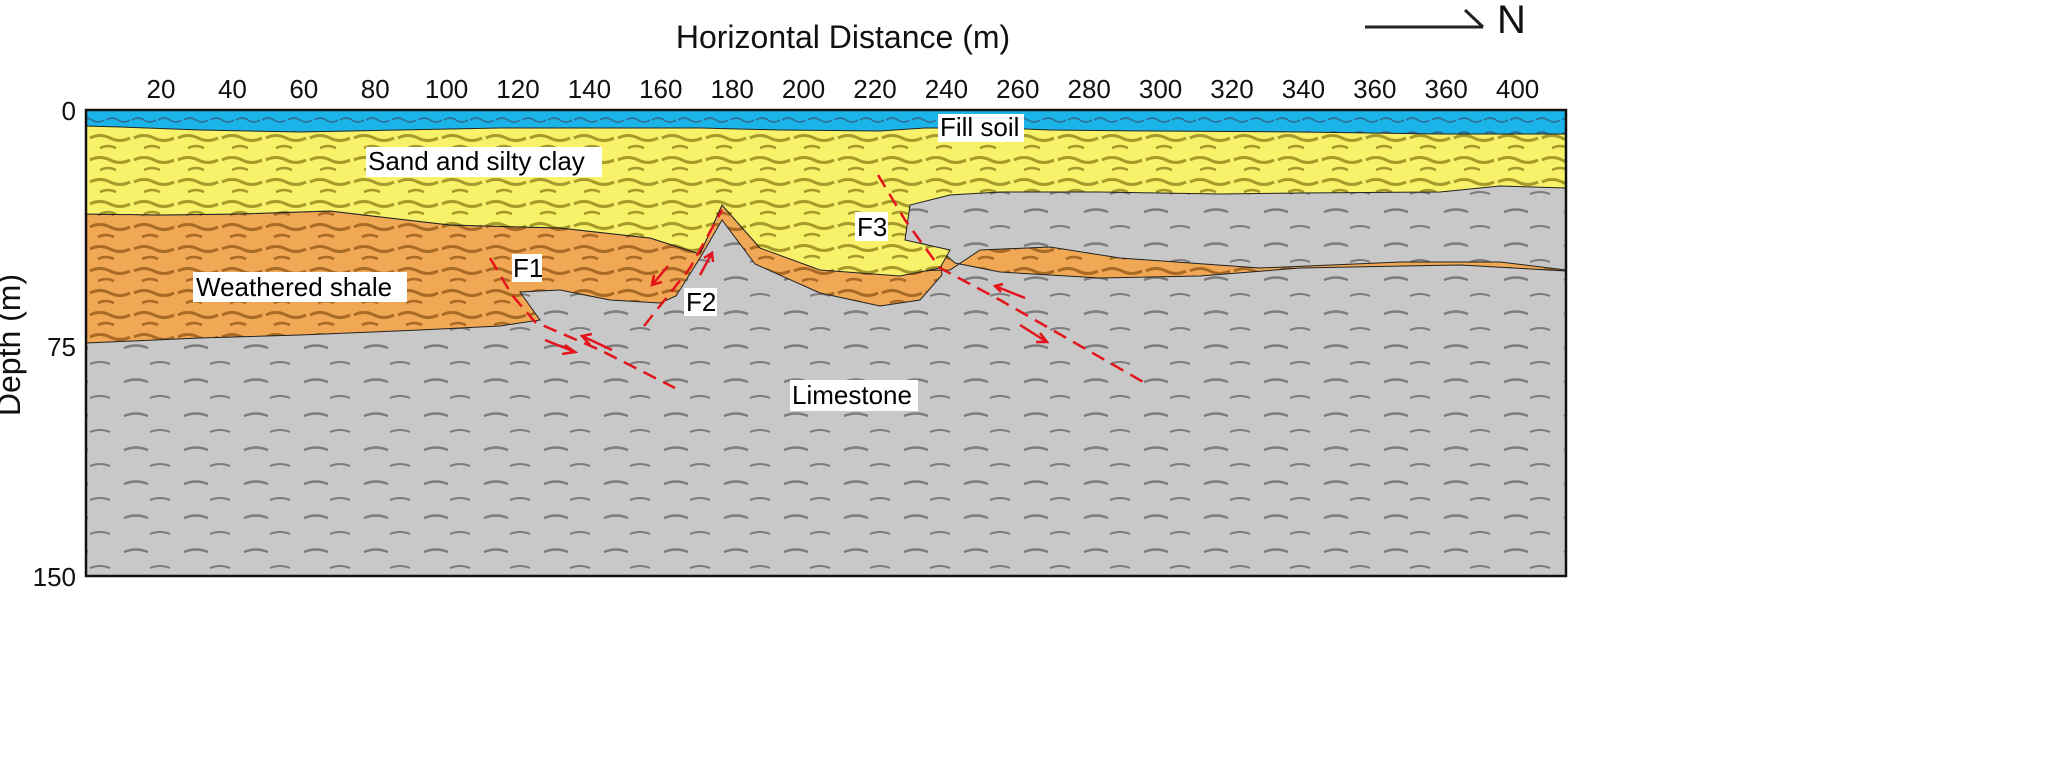 The height and width of the screenshot is (774, 2067). What do you see at coordinates (1231, 89) in the screenshot?
I see `x-tick-label: 320` at bounding box center [1231, 89].